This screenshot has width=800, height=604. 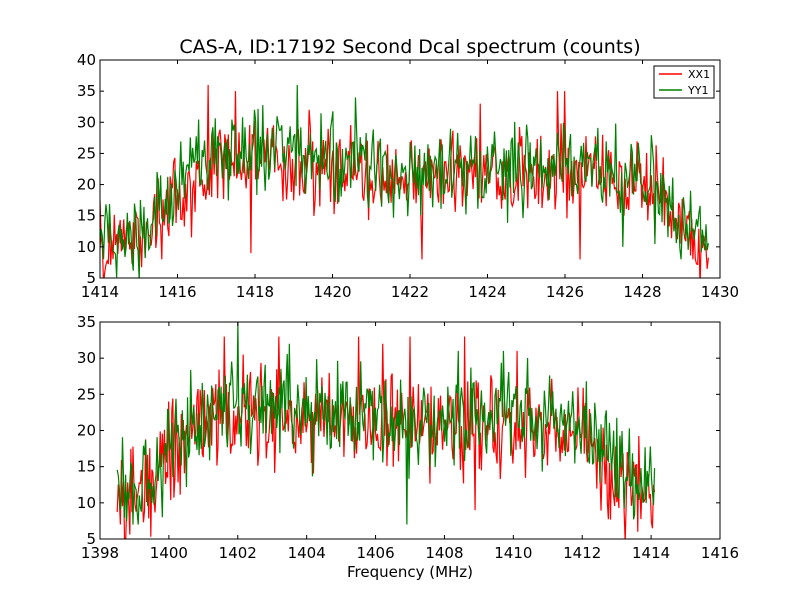 I want to click on legend-label-xx1: XX1, so click(x=699, y=74).